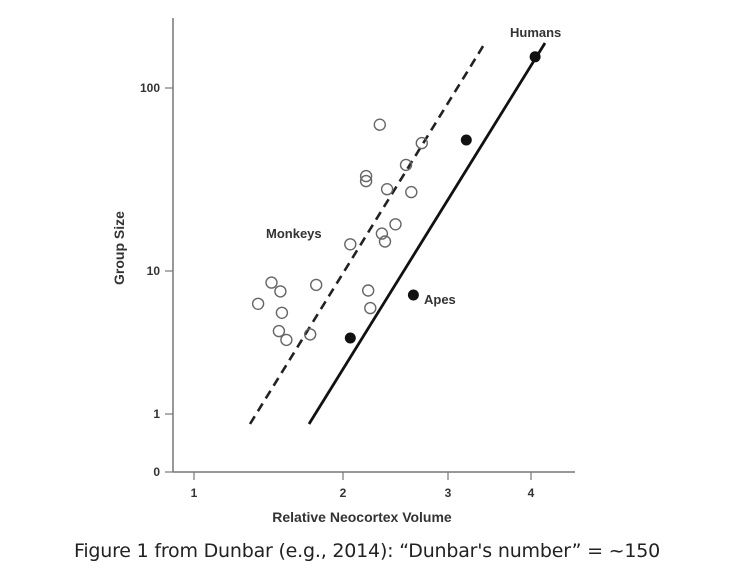 Image resolution: width=734 pixels, height=578 pixels. I want to click on x-tick-1: 1, so click(194, 493).